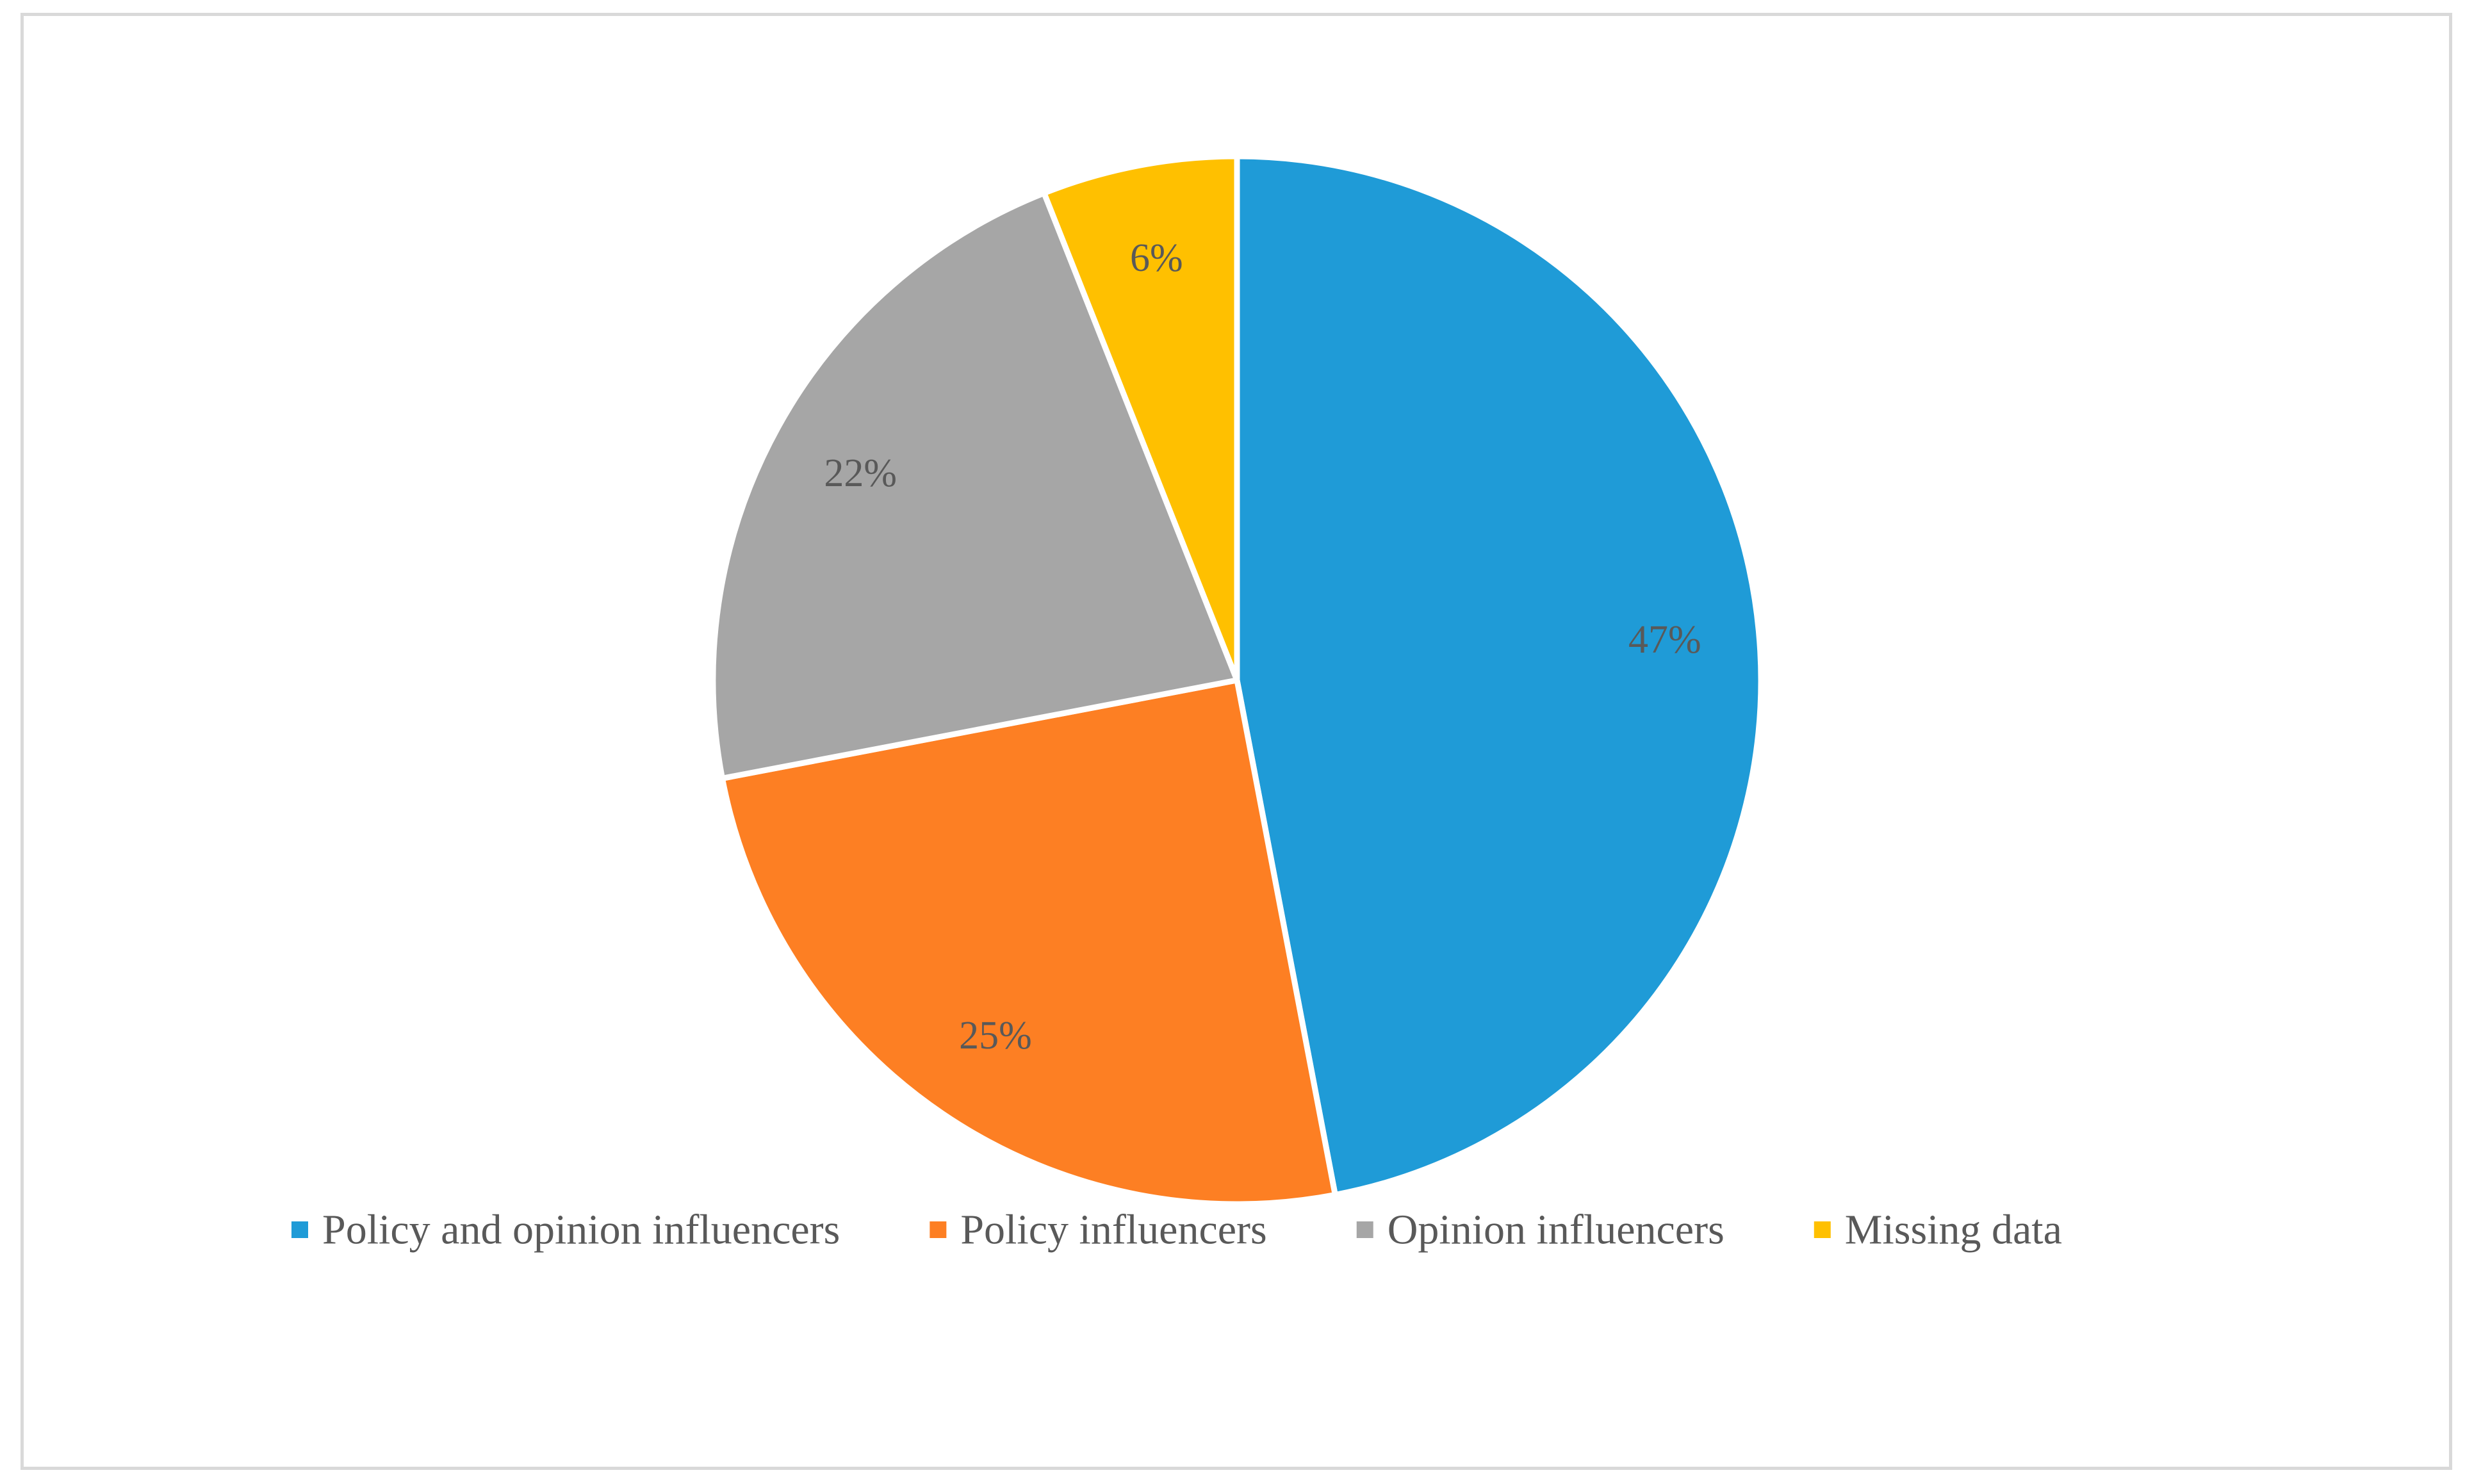  What do you see at coordinates (1140, 418) in the screenshot?
I see `pie-slice-missing-data` at bounding box center [1140, 418].